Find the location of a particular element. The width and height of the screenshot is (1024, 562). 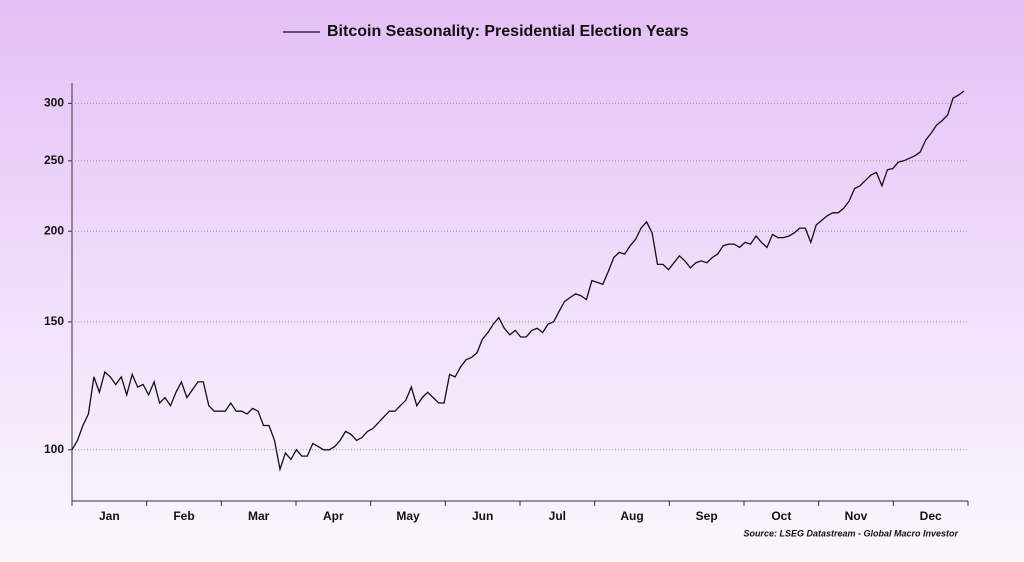

x-tick-label: Jul is located at coordinates (557, 516).